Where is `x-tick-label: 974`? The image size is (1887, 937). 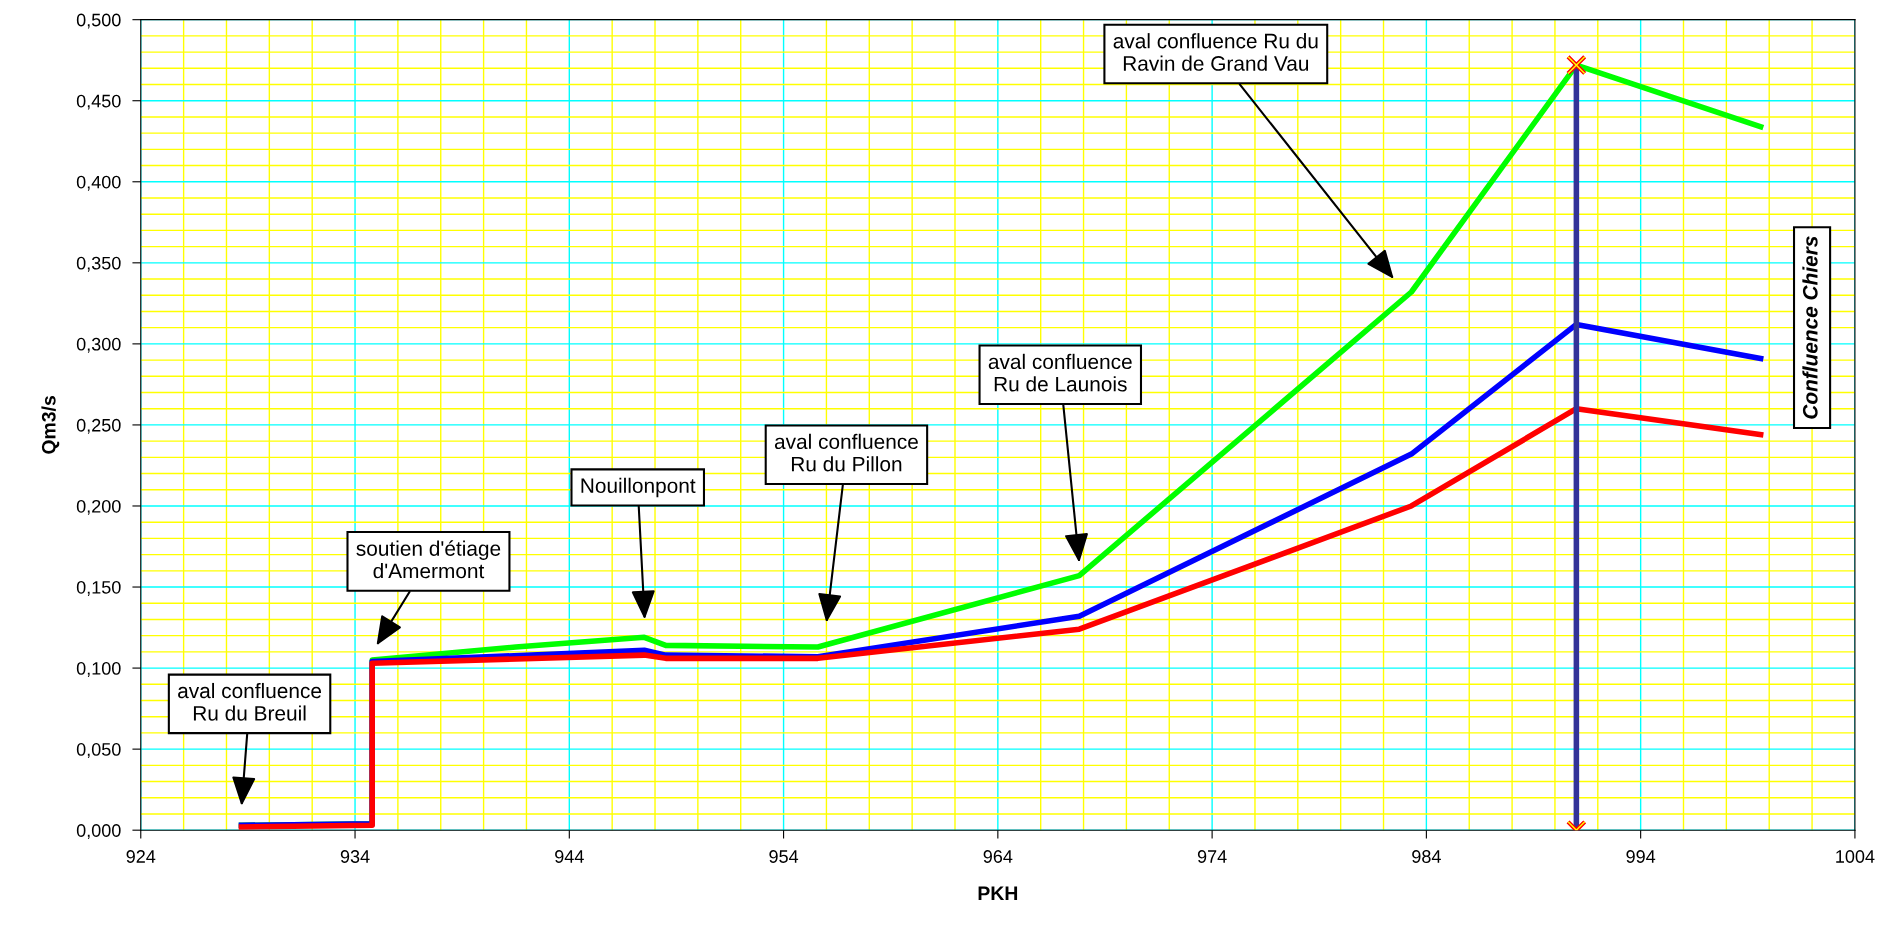
x-tick-label: 974 is located at coordinates (1212, 856).